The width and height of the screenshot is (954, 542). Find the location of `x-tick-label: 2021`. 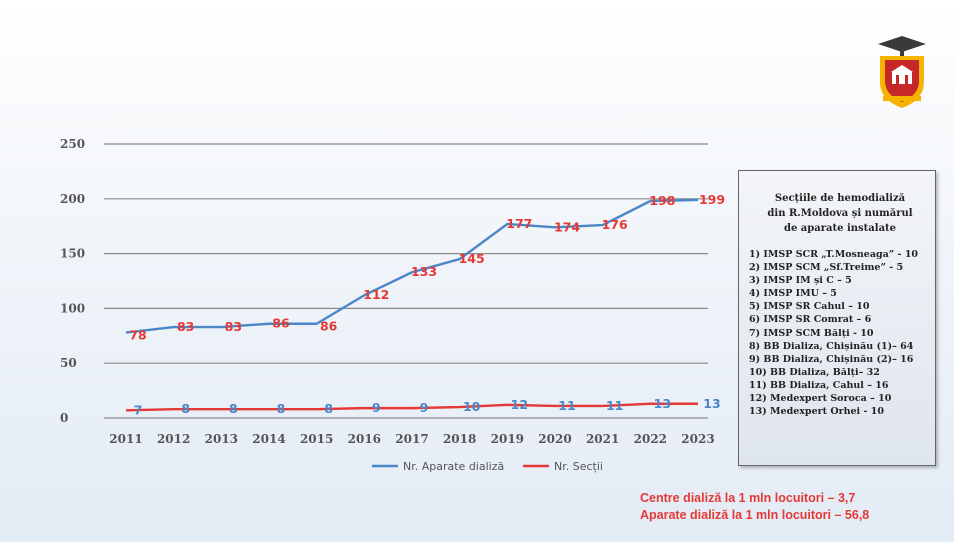

x-tick-label: 2021 is located at coordinates (602, 439).